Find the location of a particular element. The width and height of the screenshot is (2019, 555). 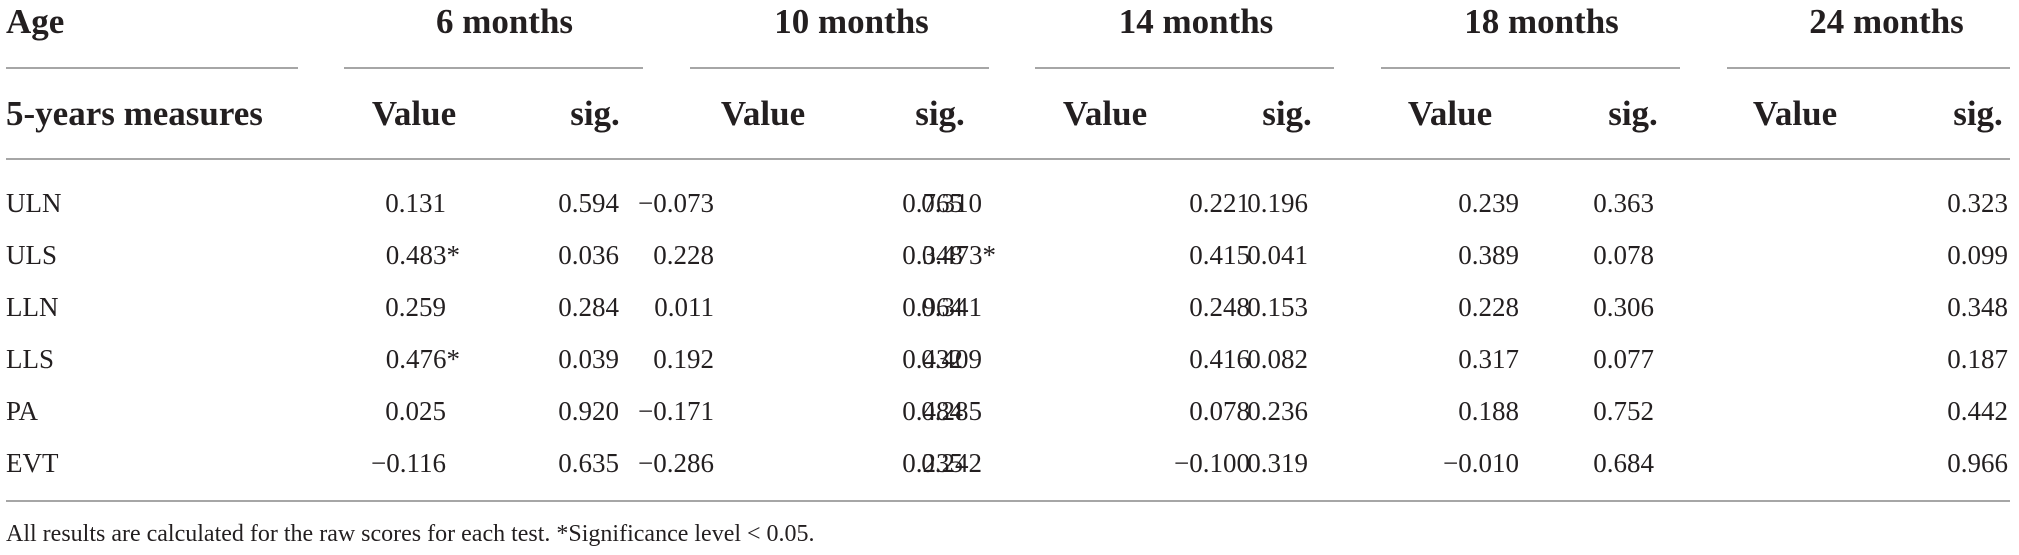

age-group-header: 18 months is located at coordinates (1541, 21).